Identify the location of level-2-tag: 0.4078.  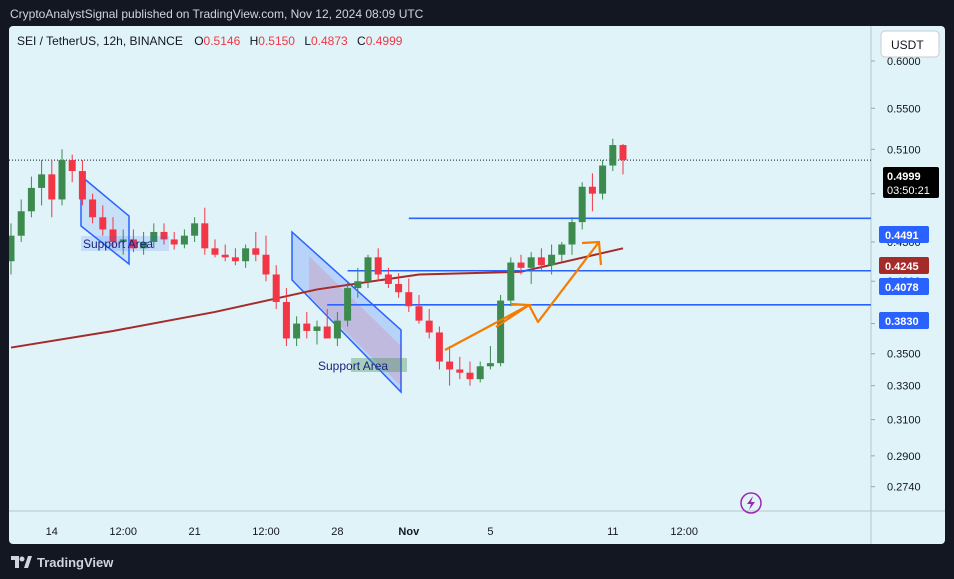
(904, 286).